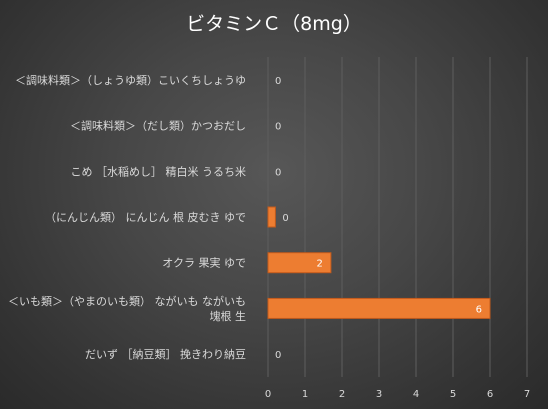 The height and width of the screenshot is (409, 548). Describe the element at coordinates (342, 394) in the screenshot. I see `x-tick-label: 2` at that location.